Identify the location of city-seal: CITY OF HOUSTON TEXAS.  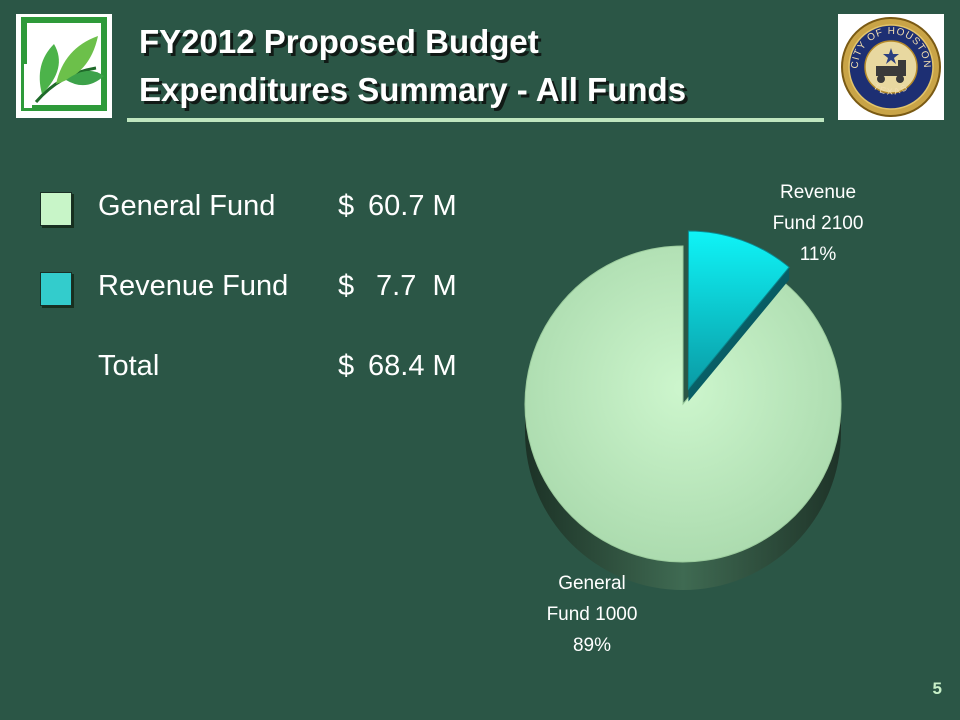
(891, 67).